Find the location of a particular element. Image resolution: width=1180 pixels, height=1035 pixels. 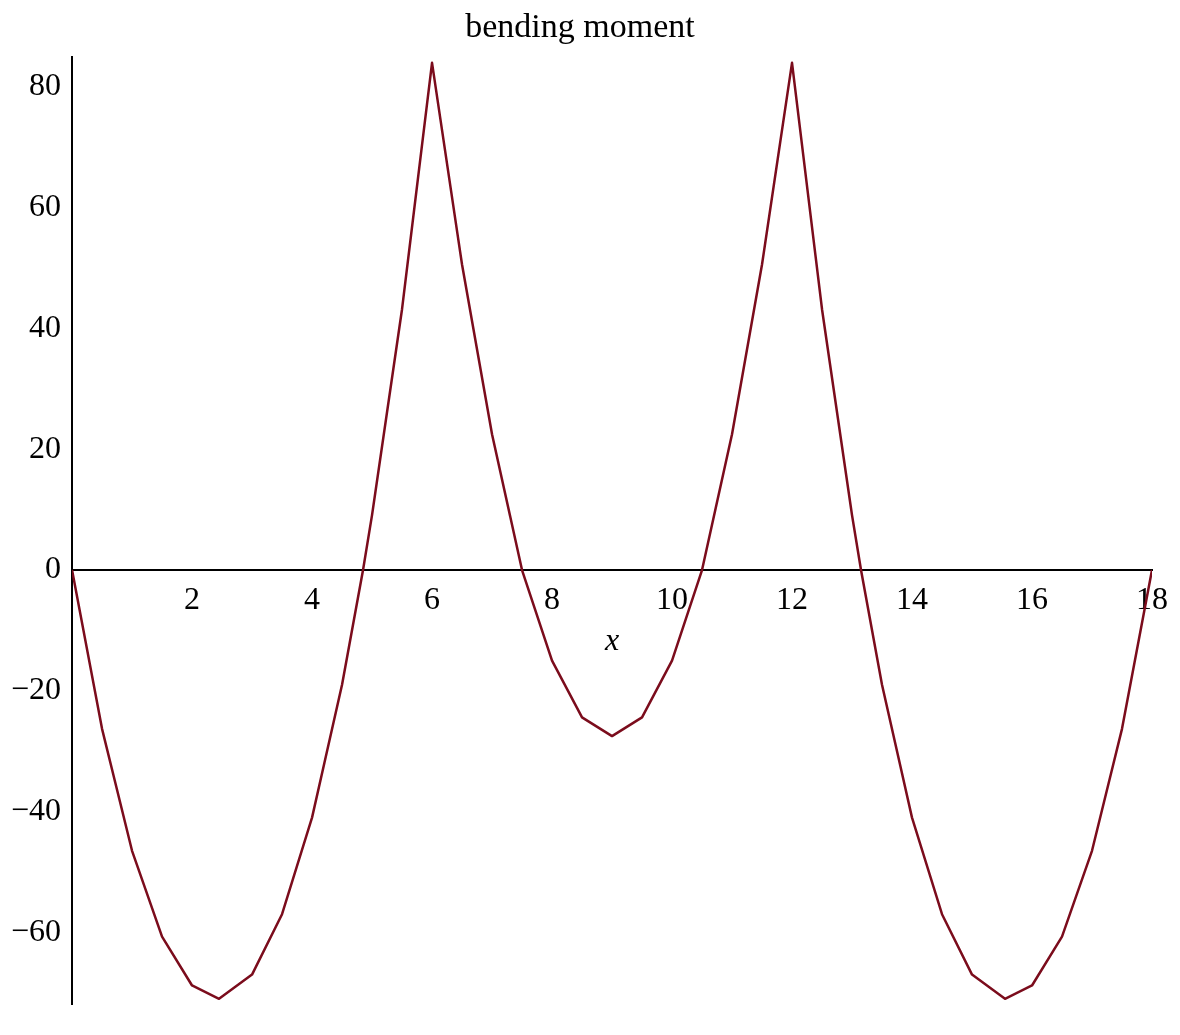

y-tick-label: 80 is located at coordinates (45, 84).